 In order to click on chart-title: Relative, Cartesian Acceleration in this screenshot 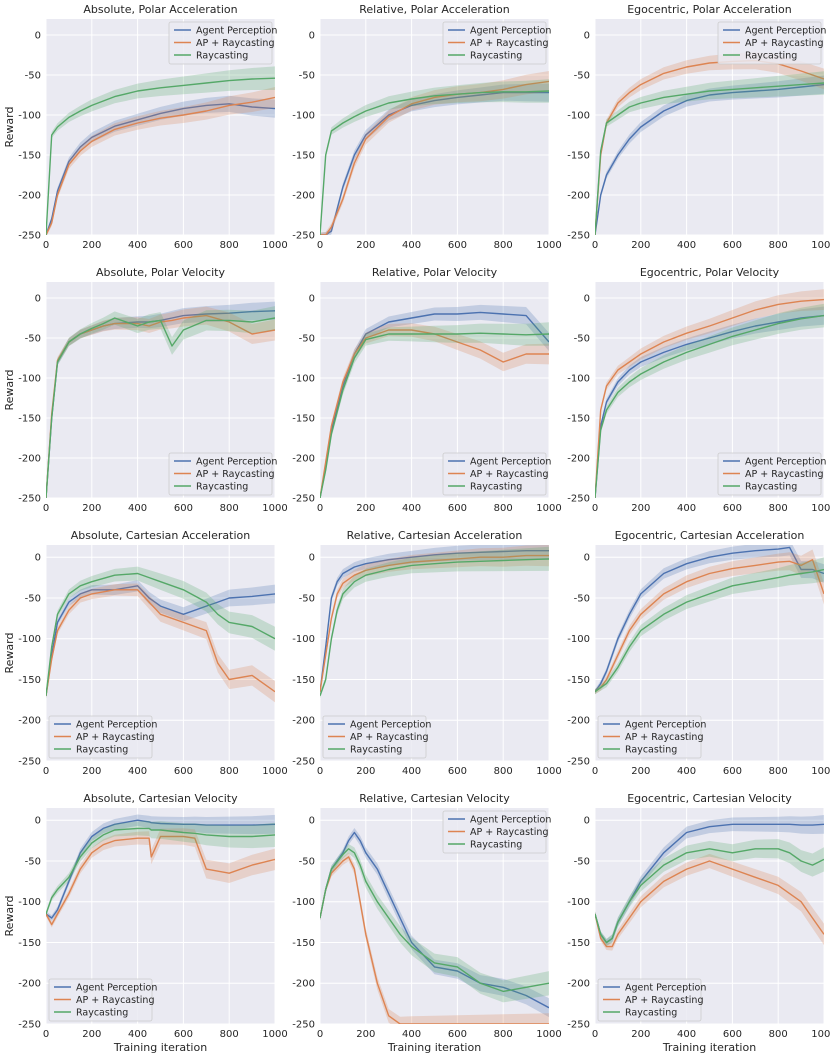, I will do `click(435, 535)`.